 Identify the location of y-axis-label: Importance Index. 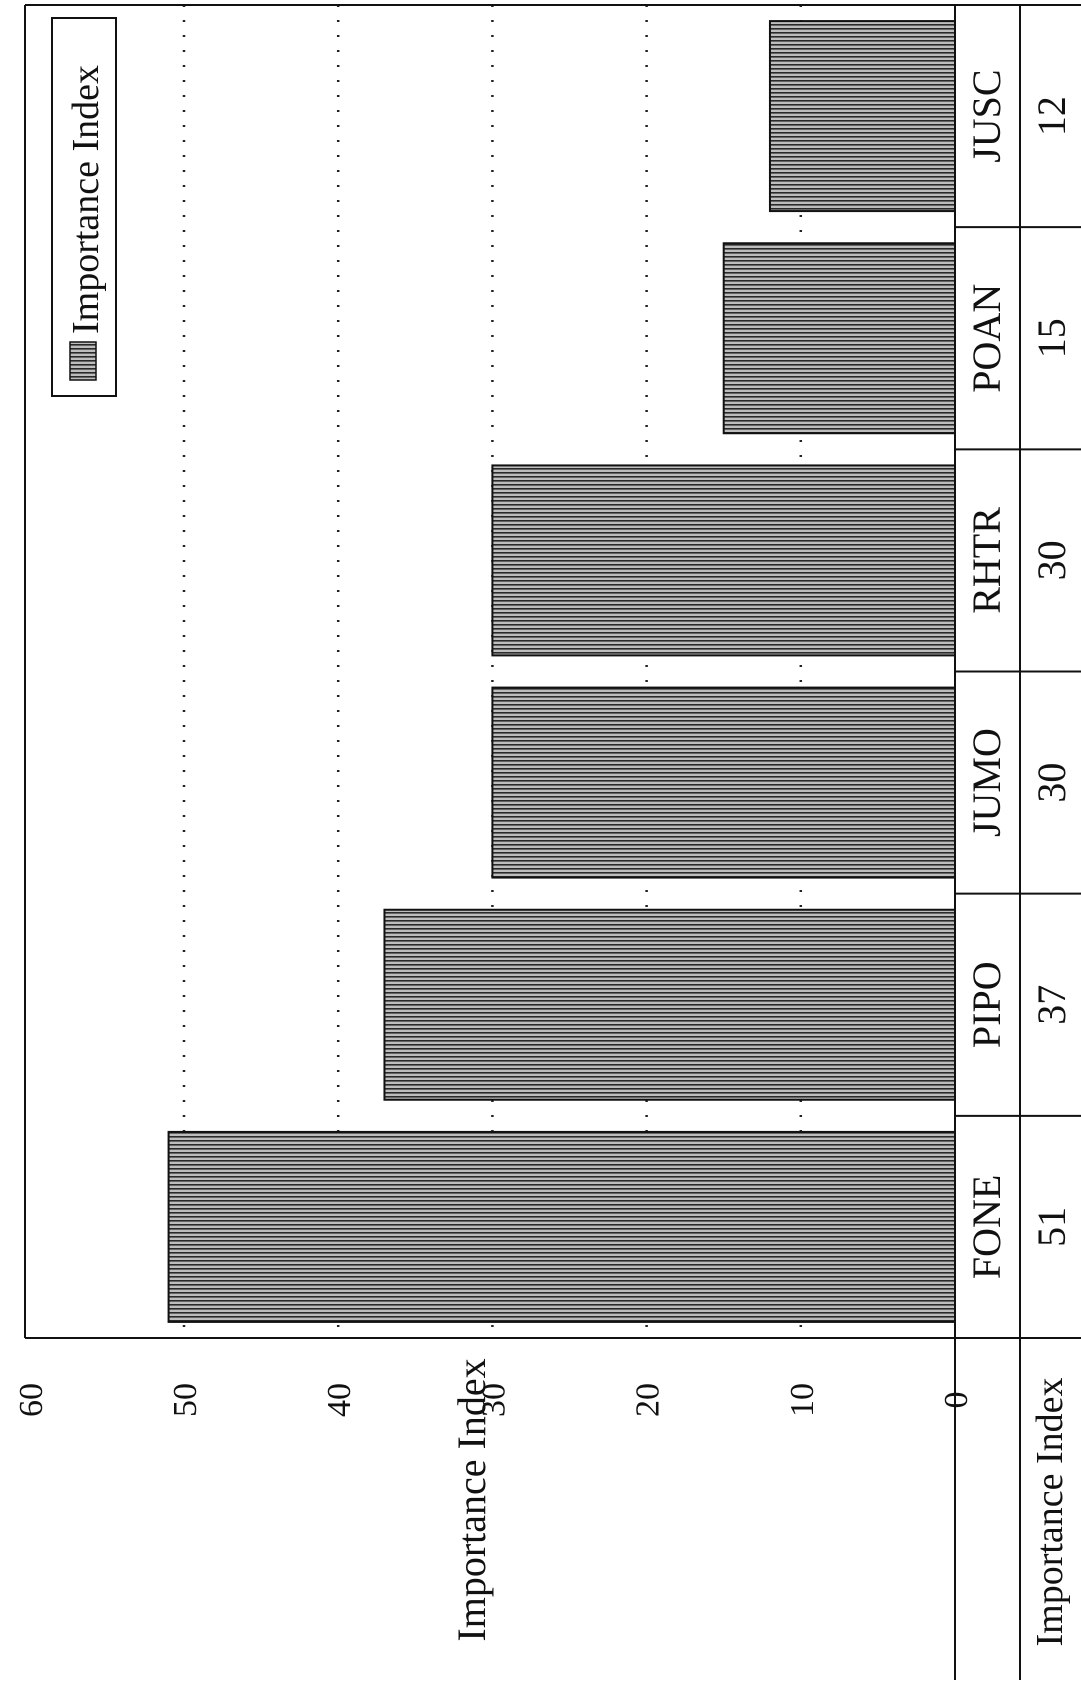
(471, 1499).